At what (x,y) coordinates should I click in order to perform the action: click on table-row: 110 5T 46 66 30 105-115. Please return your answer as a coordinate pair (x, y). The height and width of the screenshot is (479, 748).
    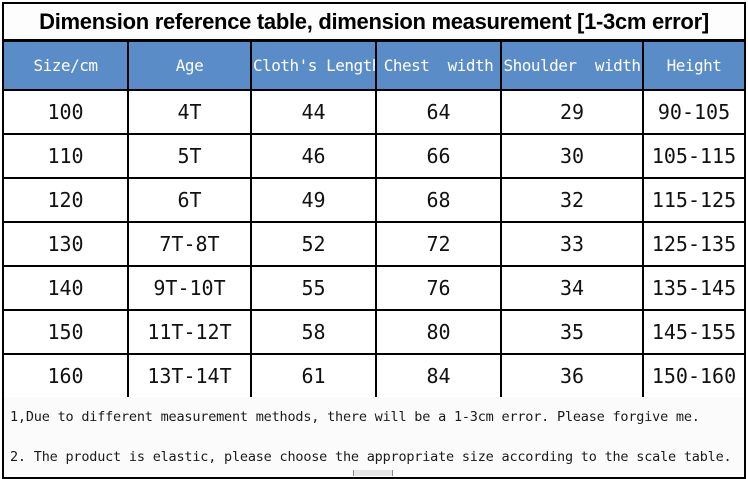
    Looking at the image, I should click on (374, 156).